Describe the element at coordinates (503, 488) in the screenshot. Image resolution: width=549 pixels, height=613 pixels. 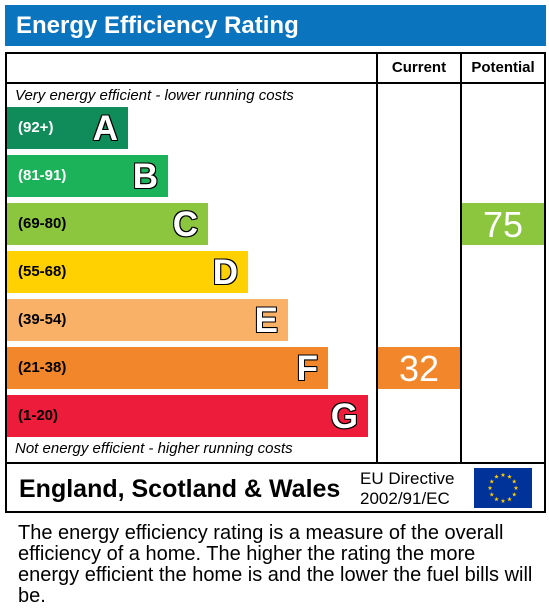
I see `eu-flag-icon` at that location.